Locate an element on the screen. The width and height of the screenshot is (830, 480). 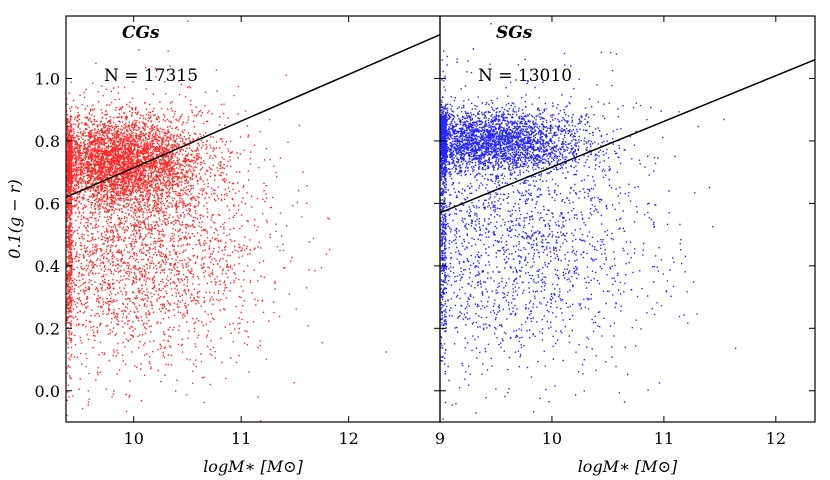
separation-line is located at coordinates (627, 136).